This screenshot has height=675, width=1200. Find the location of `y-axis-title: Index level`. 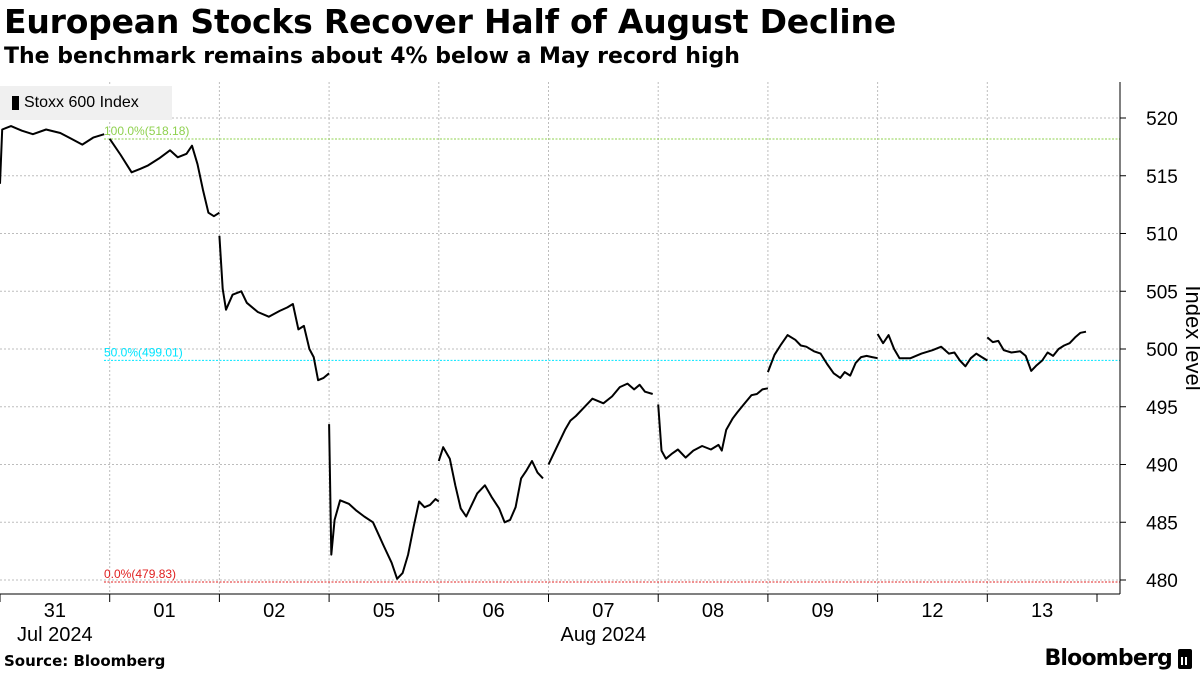

y-axis-title: Index level is located at coordinates (1190, 337).